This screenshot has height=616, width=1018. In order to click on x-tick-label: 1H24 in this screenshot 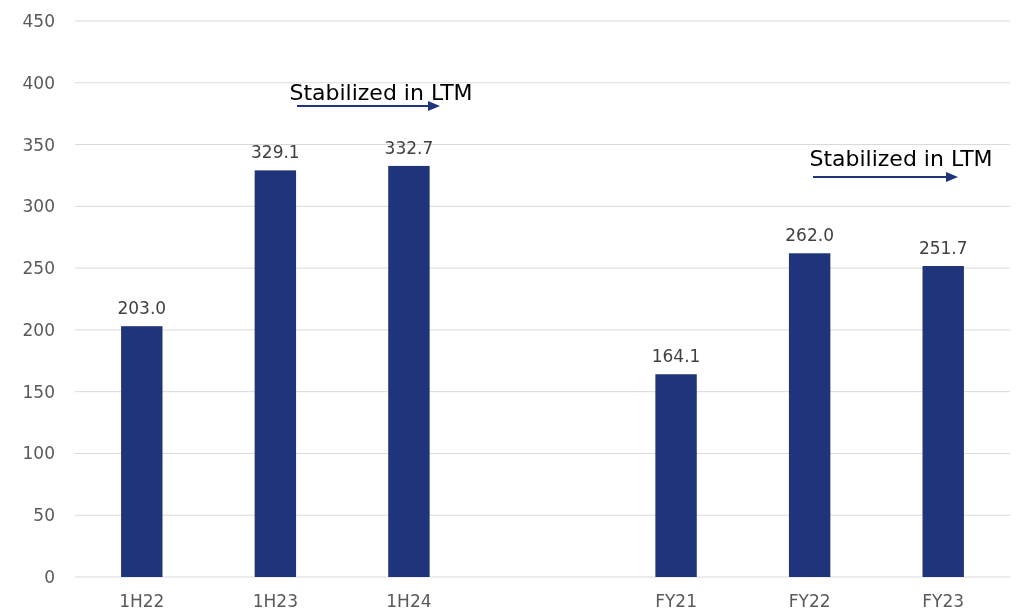, I will do `click(409, 601)`.